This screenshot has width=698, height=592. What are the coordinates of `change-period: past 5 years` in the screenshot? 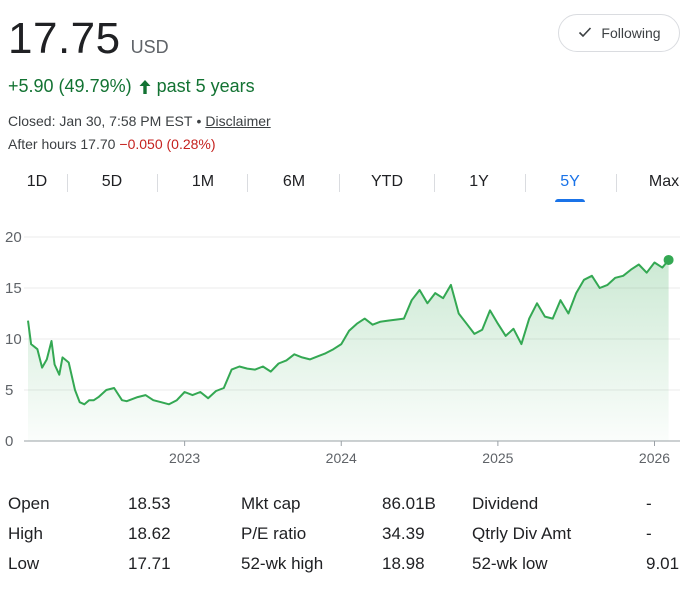 It's located at (205, 86).